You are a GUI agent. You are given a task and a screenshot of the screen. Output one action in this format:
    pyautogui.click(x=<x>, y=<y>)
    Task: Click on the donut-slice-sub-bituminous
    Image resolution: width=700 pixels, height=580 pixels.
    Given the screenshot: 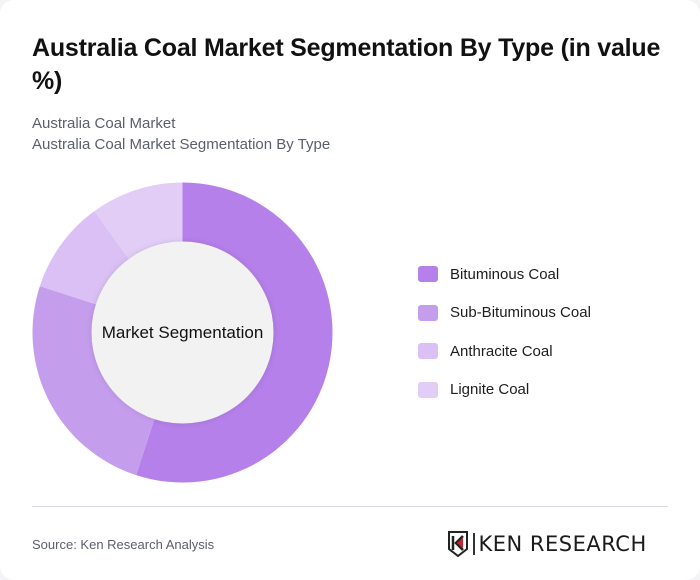 What is the action you would take?
    pyautogui.click(x=94, y=381)
    